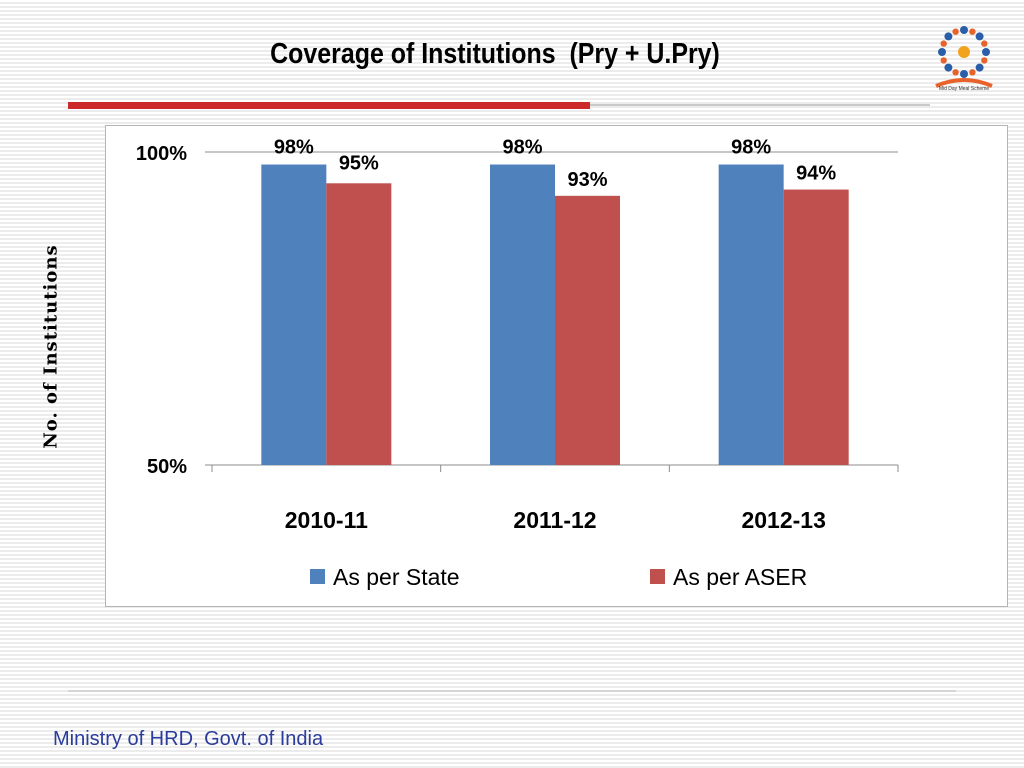 This screenshot has width=1024, height=768. I want to click on mid-day-meal-logo-icon, so click(964, 57).